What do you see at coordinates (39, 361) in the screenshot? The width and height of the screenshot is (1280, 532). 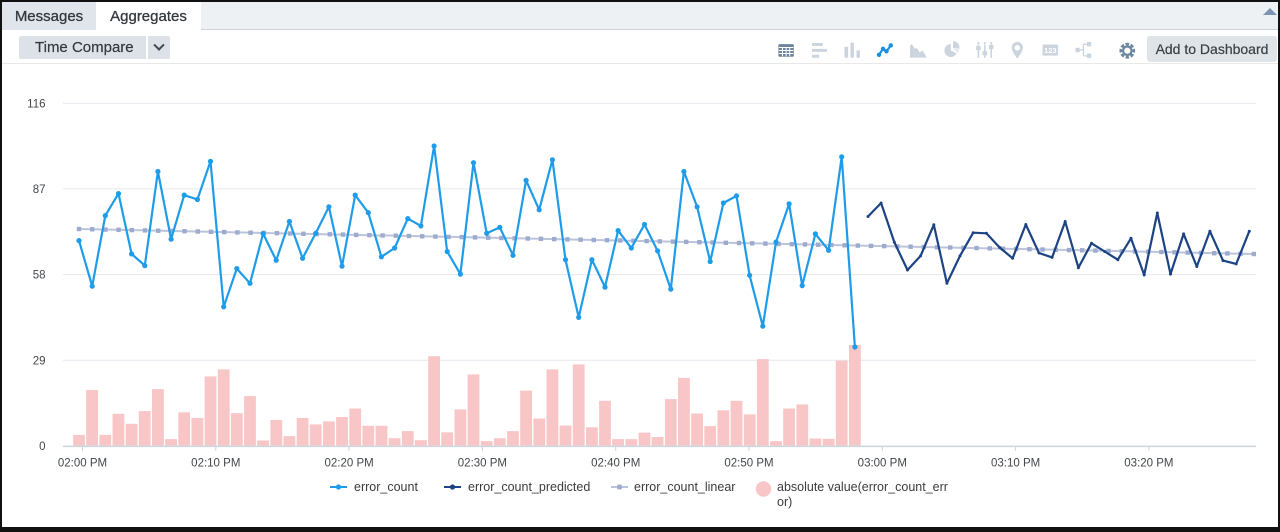 I see `svg-text: 29` at bounding box center [39, 361].